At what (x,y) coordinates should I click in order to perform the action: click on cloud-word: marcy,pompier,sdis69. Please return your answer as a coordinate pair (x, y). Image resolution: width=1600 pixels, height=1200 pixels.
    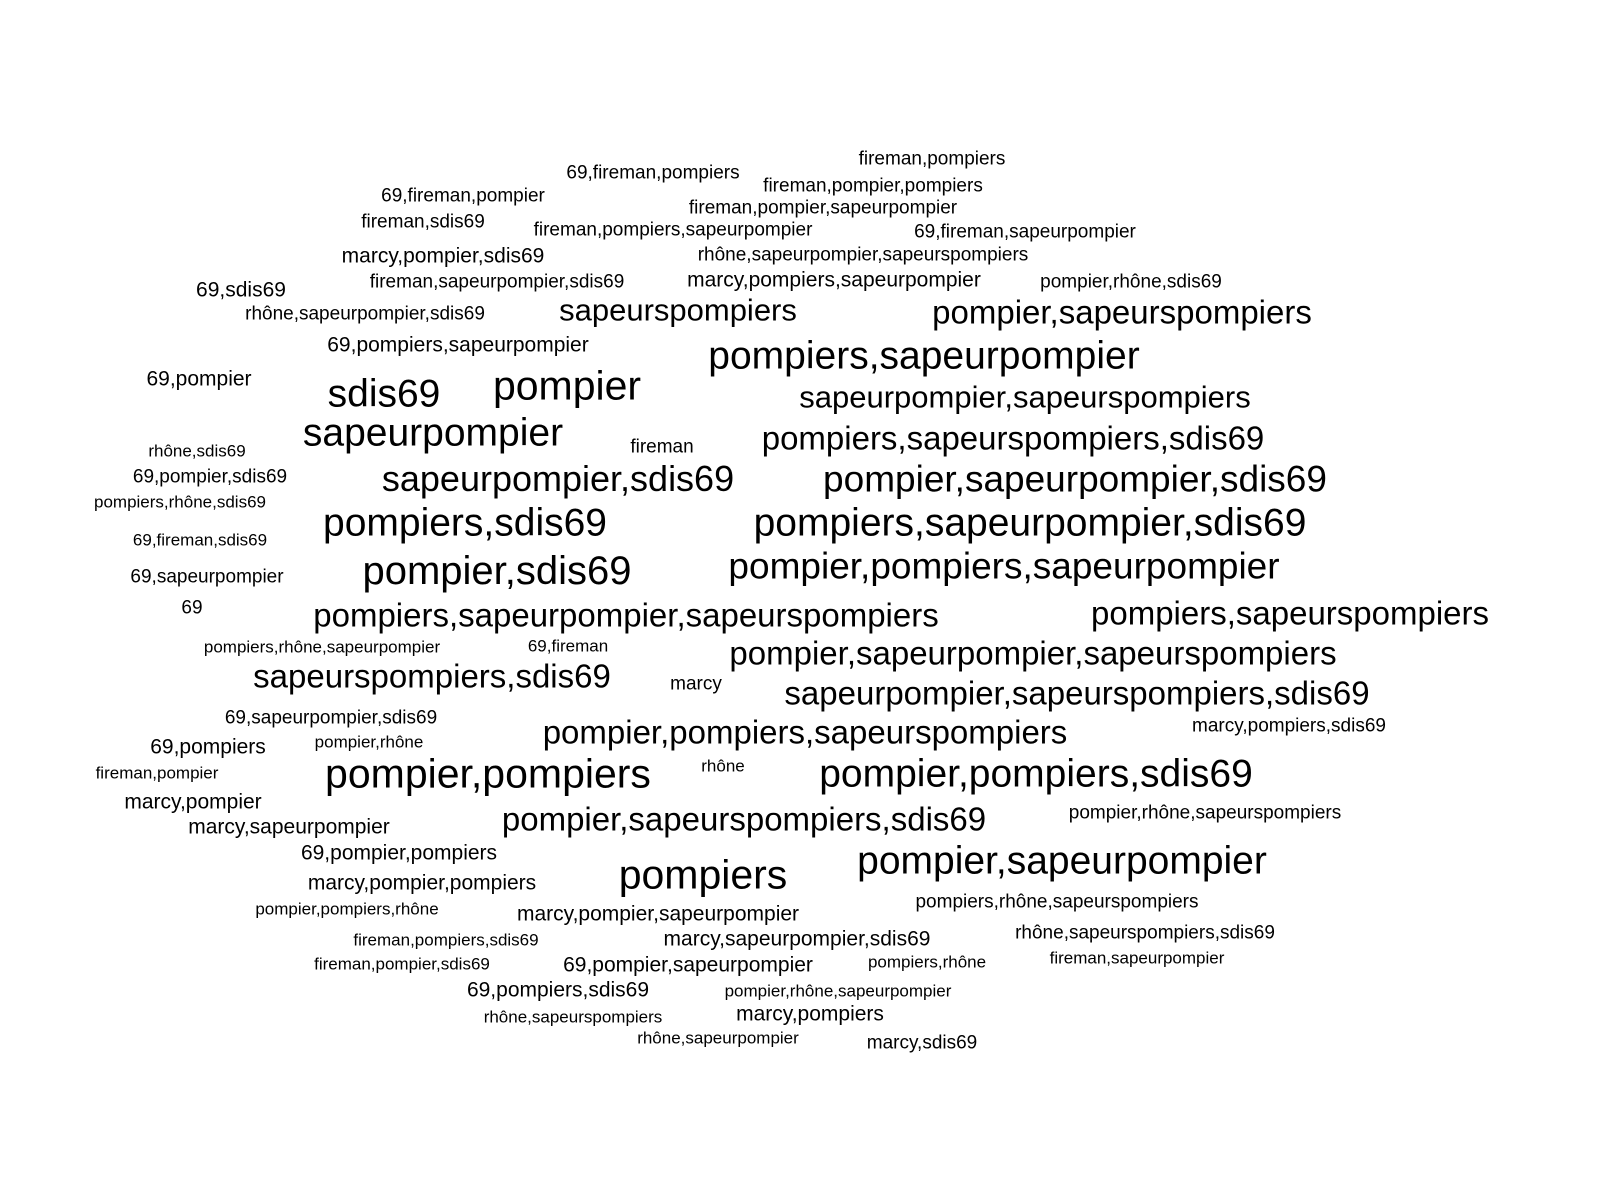
    Looking at the image, I should click on (443, 256).